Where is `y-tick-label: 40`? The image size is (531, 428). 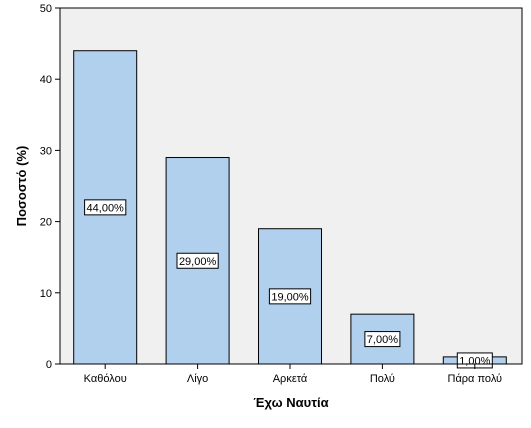 y-tick-label: 40 is located at coordinates (46, 80).